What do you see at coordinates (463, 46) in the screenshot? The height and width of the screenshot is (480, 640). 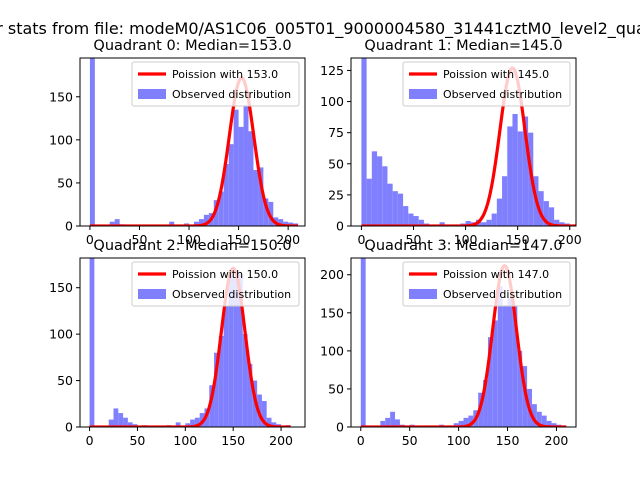 I see `quadrant-1-title: Quadrant 1: Median=145.0` at bounding box center [463, 46].